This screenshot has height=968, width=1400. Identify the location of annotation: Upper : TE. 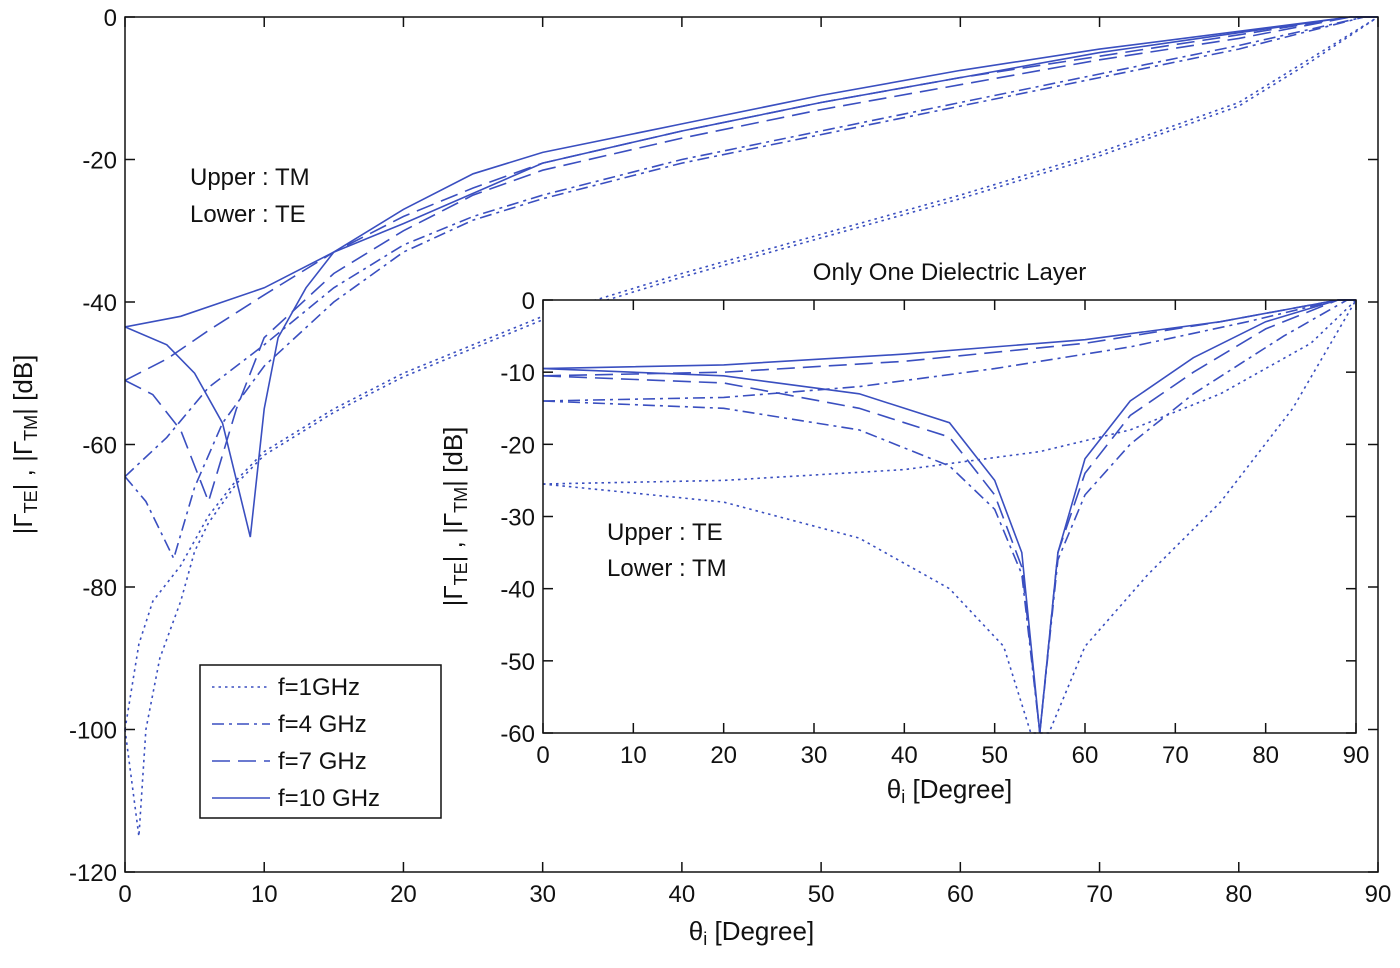
(665, 532).